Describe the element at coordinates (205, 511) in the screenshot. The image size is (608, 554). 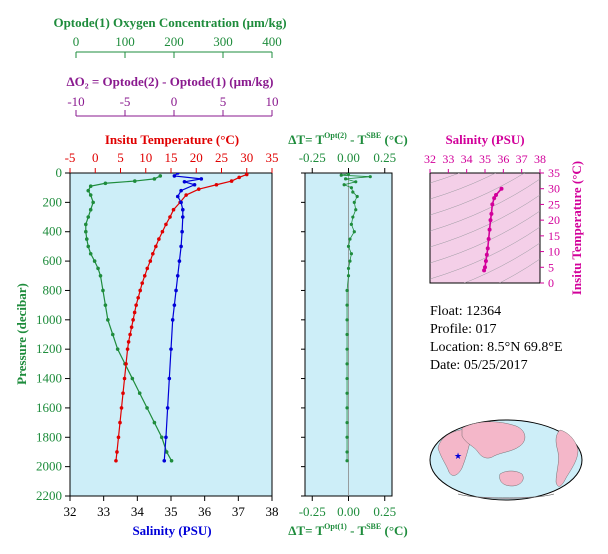
I see `salinity-tick-label: 36` at that location.